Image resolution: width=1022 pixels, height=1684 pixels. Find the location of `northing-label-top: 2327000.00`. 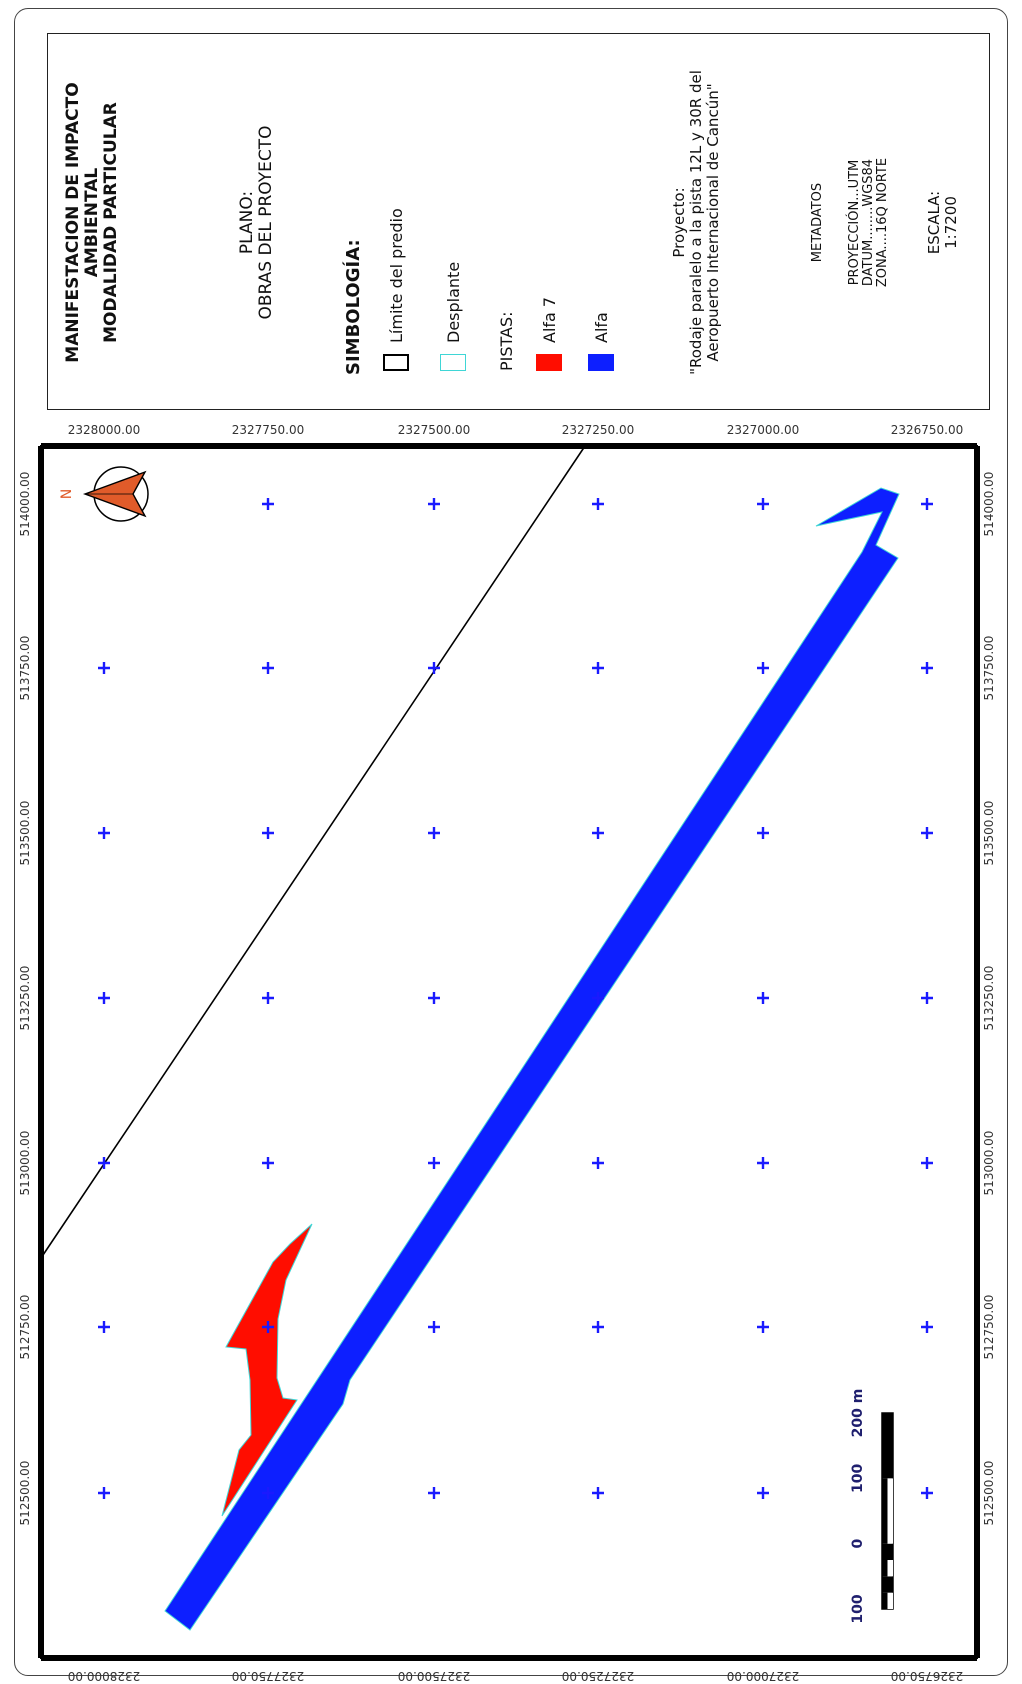

northing-label-top: 2327000.00 is located at coordinates (763, 430).